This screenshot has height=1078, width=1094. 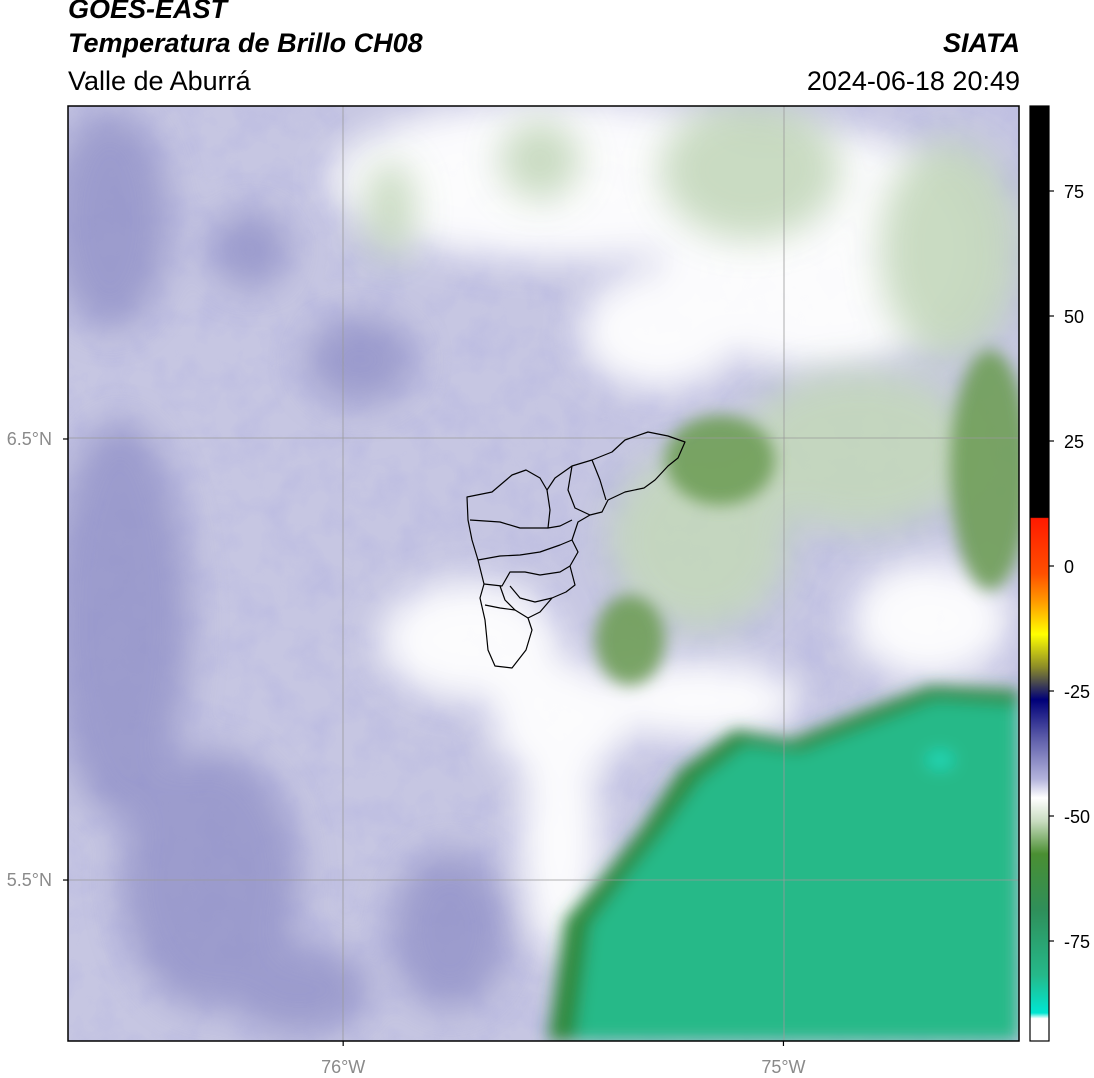 I want to click on lat-axis: 6.5°N 5.5°N, so click(x=37, y=659).